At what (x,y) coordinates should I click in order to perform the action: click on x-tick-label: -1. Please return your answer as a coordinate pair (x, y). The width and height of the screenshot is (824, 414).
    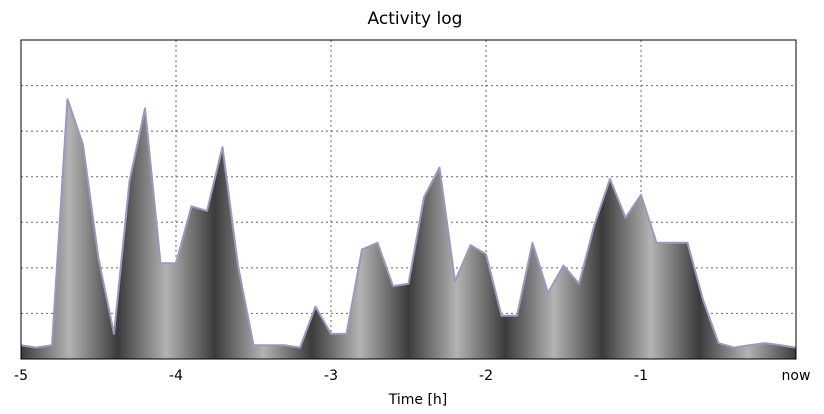
    Looking at the image, I should click on (641, 376).